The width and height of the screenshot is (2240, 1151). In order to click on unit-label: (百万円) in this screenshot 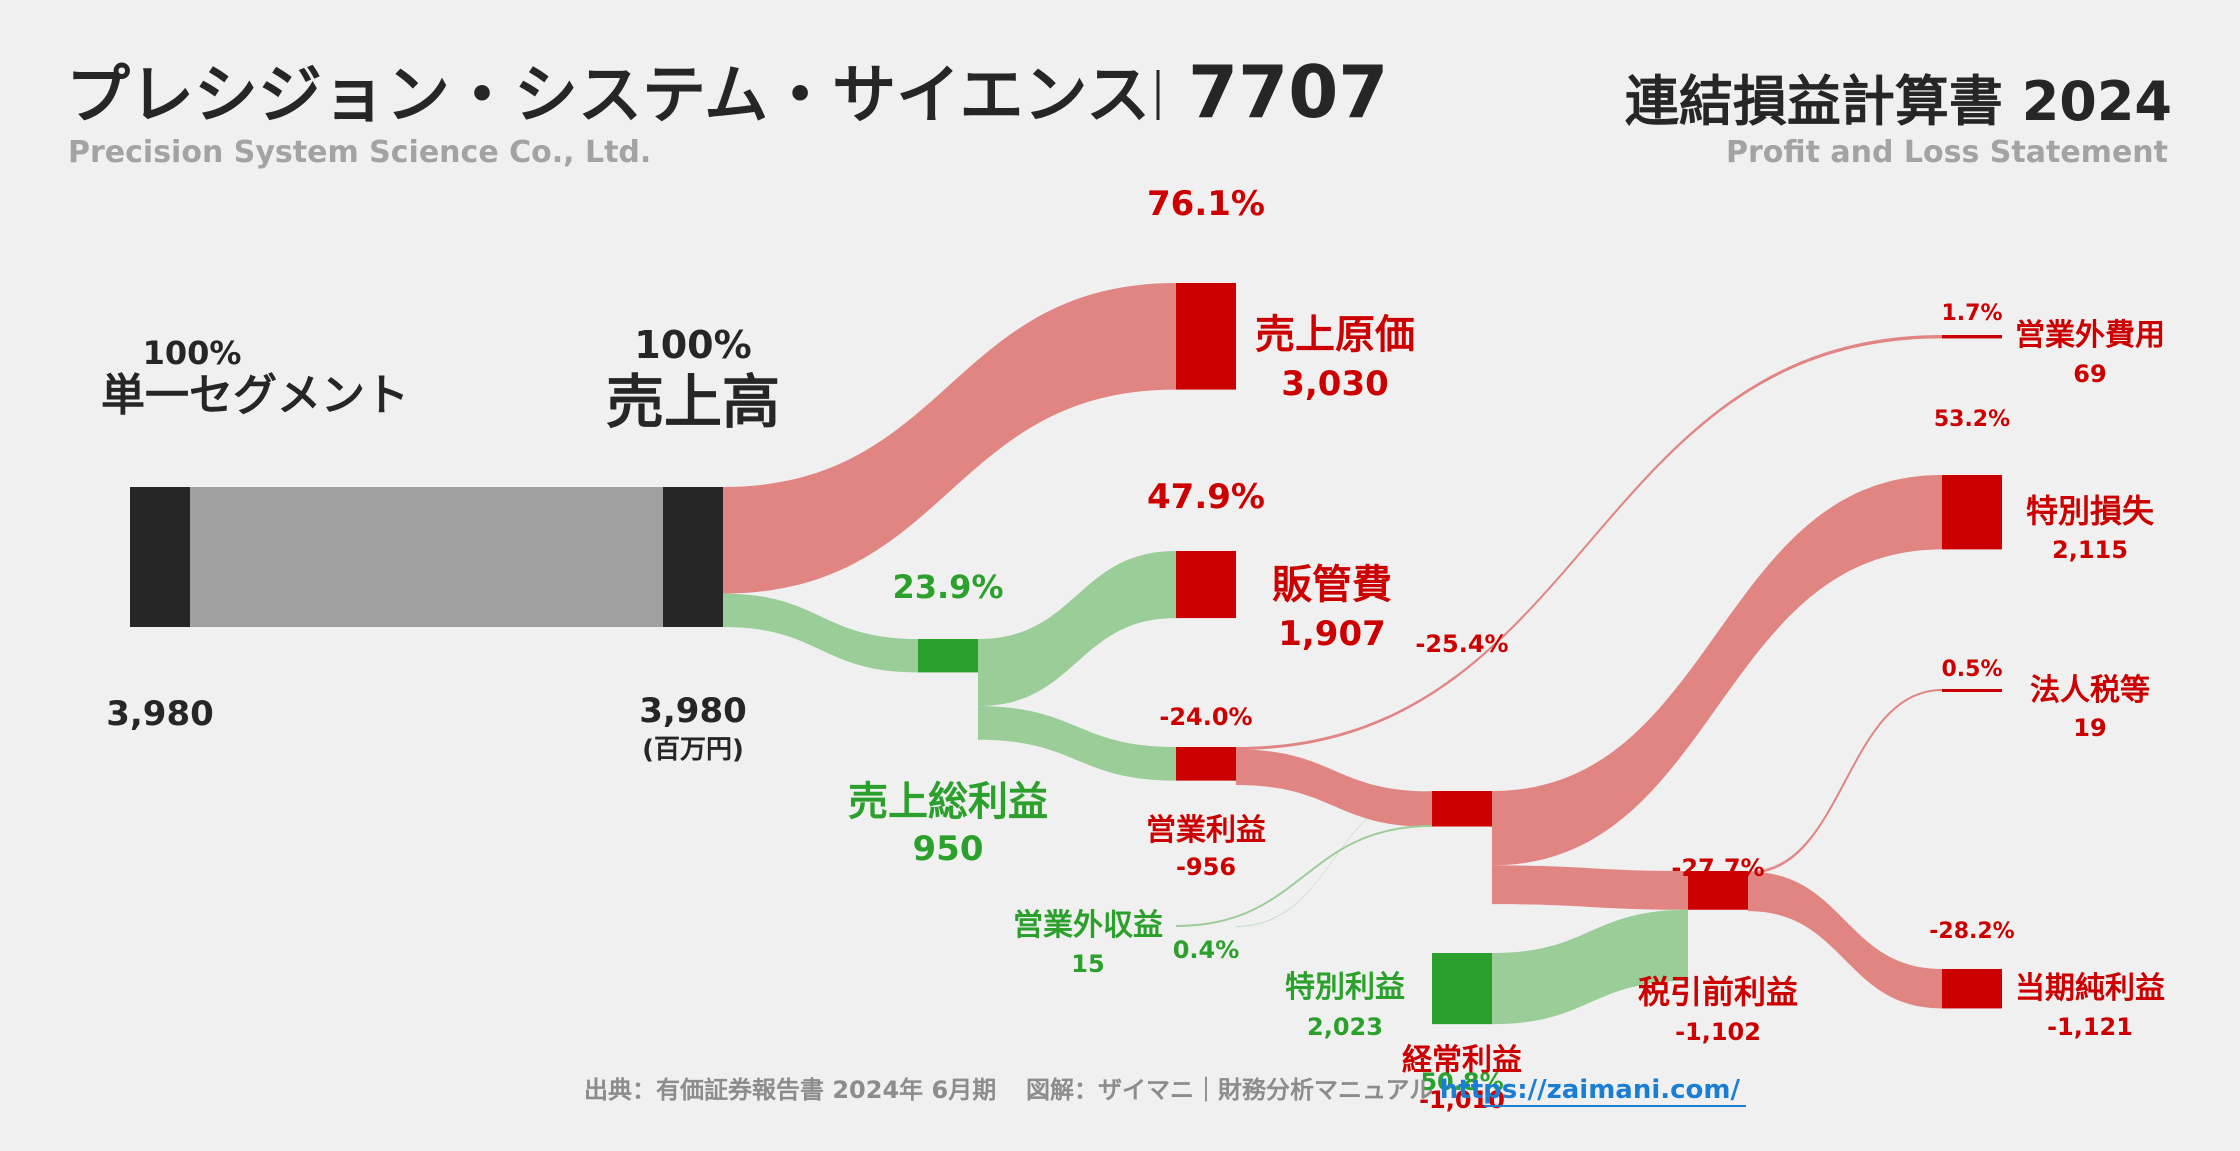, I will do `click(693, 750)`.